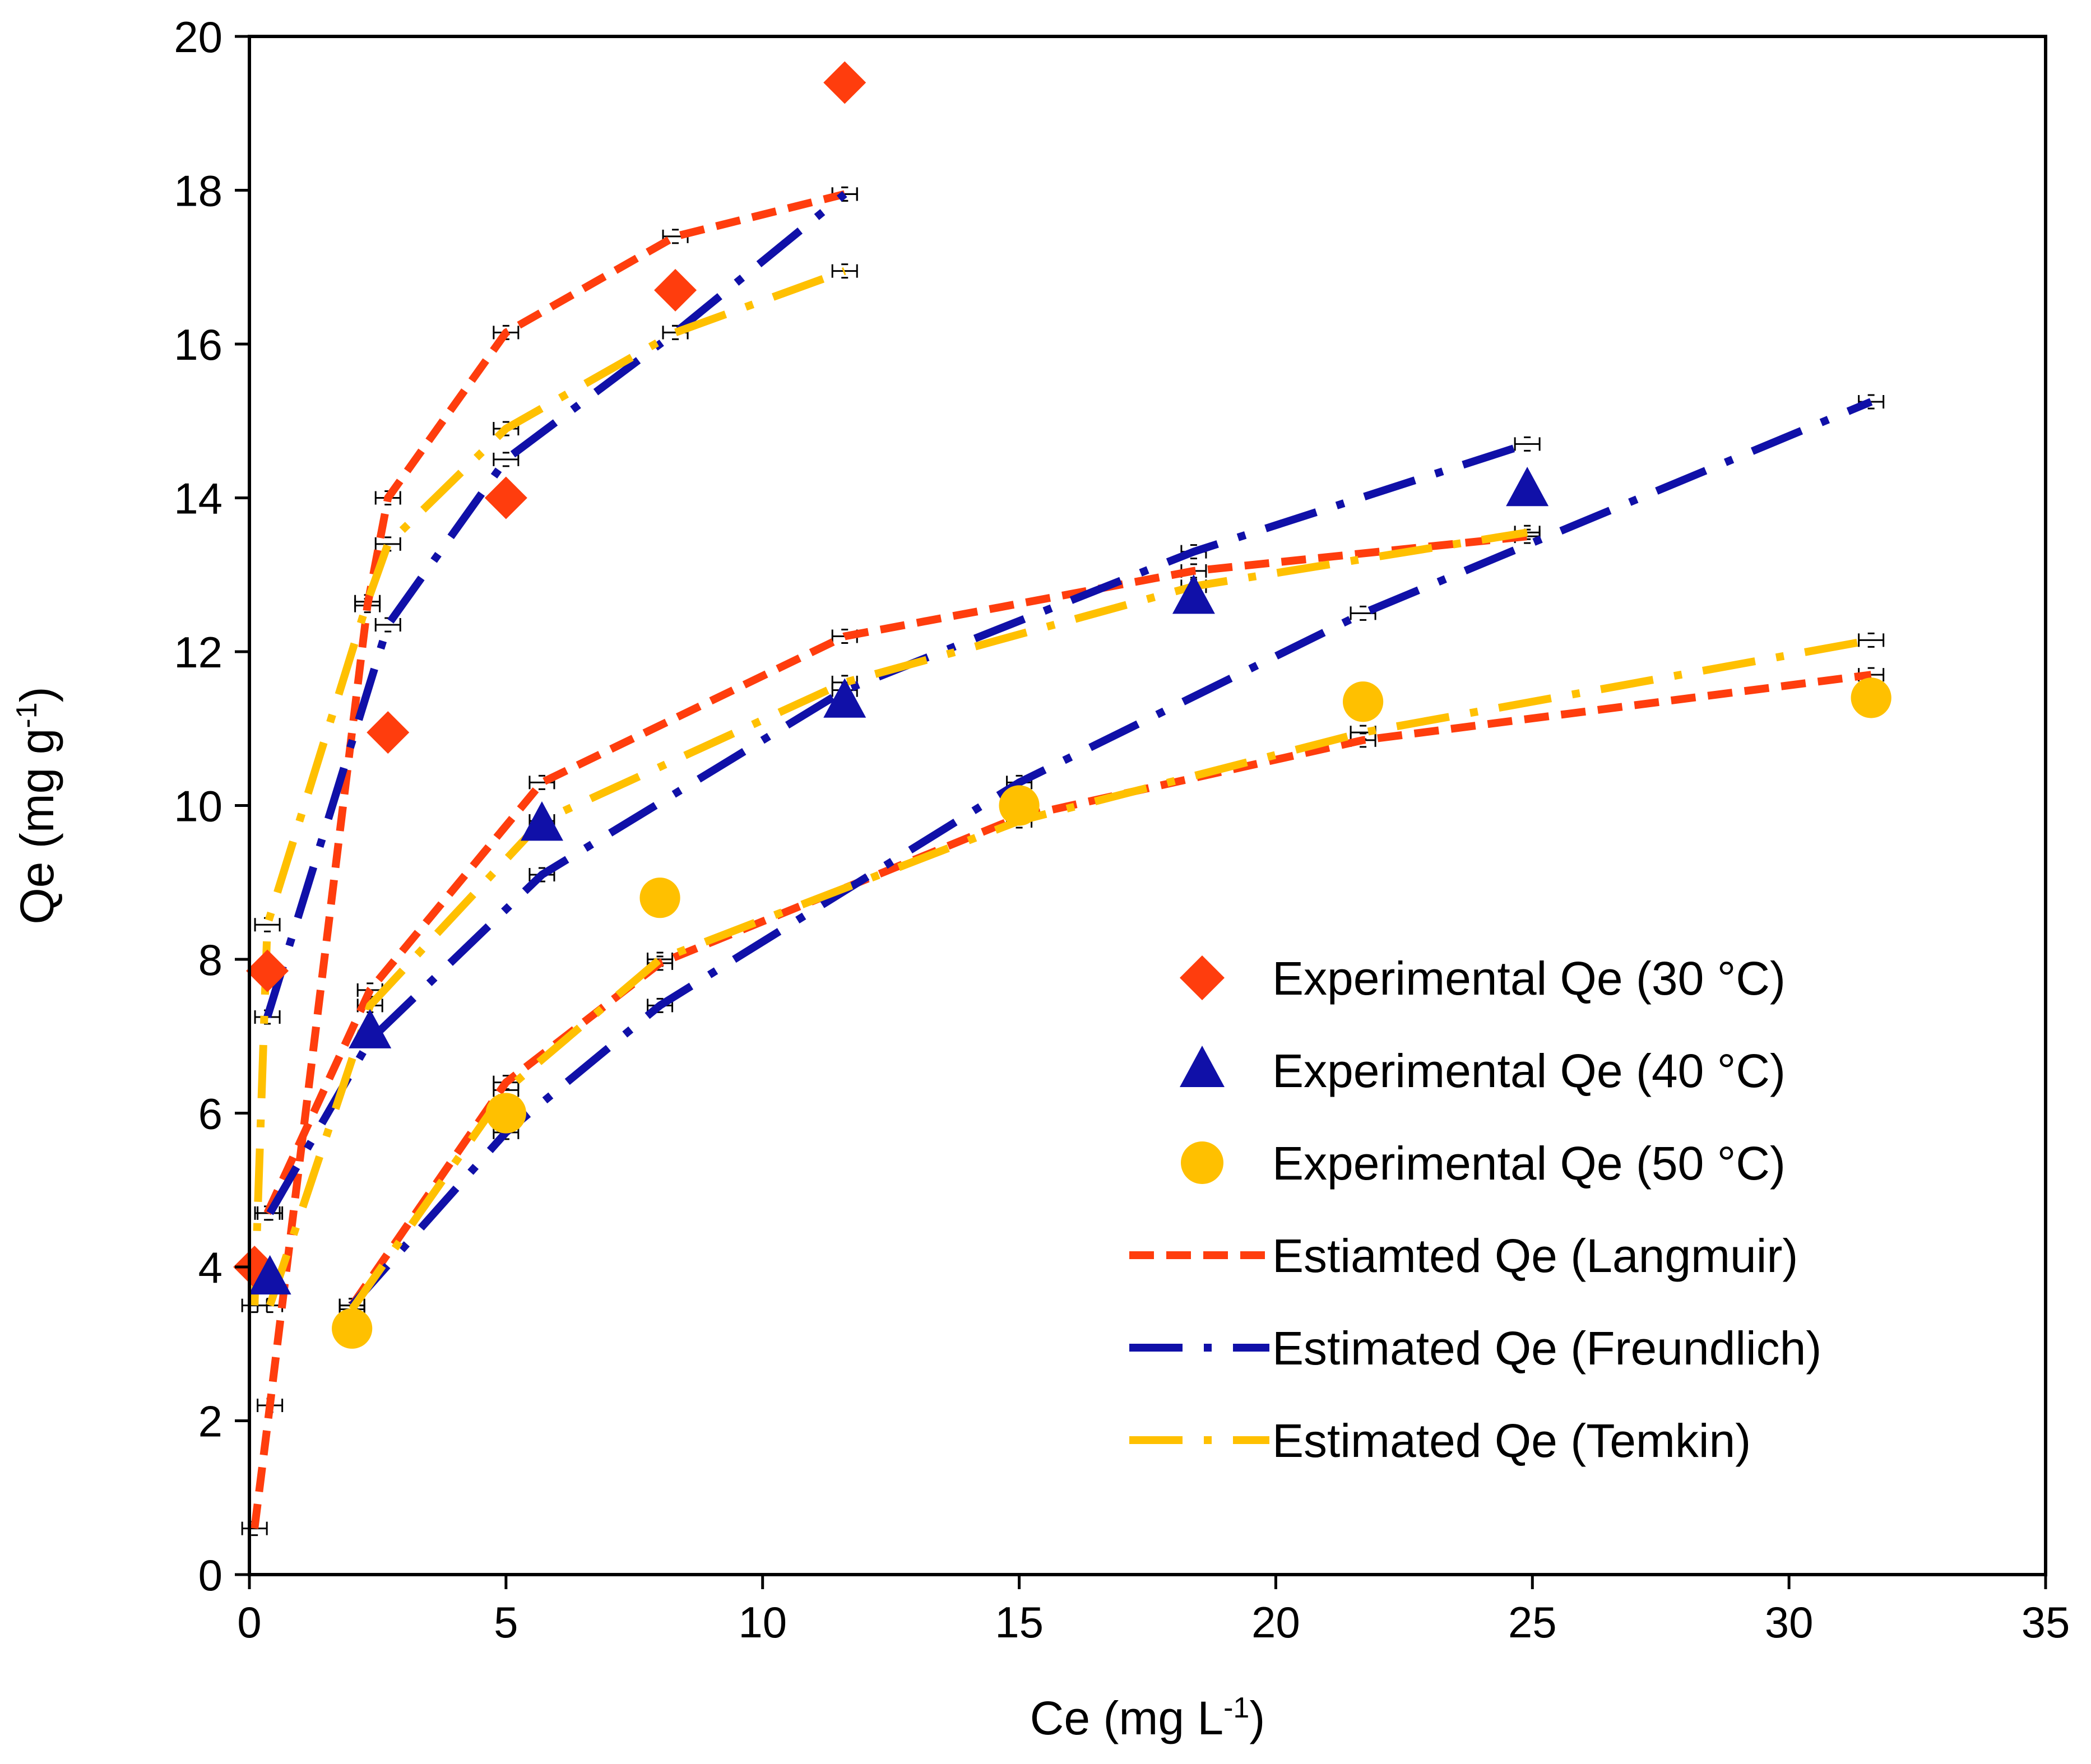  Describe the element at coordinates (1203, 1066) in the screenshot. I see `experimental-qe-40-c-legend-marker` at that location.